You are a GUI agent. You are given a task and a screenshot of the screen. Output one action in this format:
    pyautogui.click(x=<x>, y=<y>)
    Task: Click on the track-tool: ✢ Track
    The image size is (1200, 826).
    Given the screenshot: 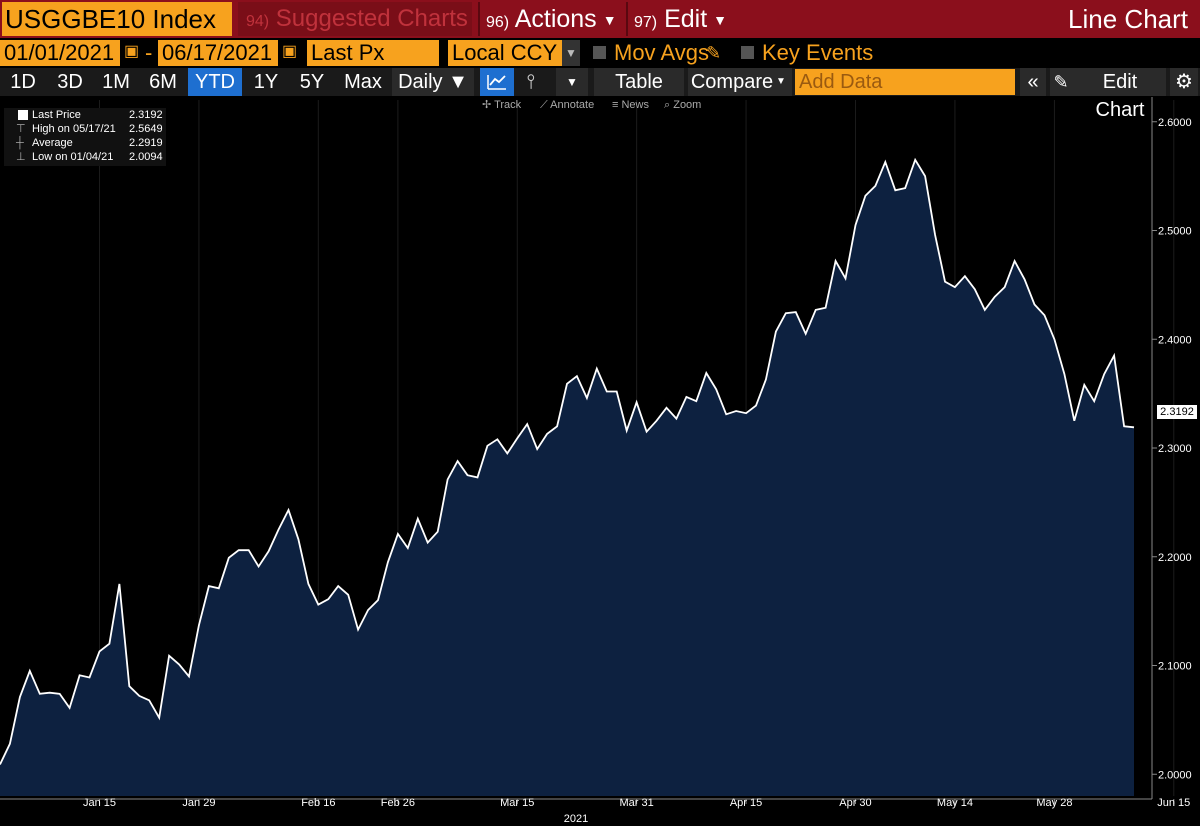 What is the action you would take?
    pyautogui.click(x=502, y=105)
    